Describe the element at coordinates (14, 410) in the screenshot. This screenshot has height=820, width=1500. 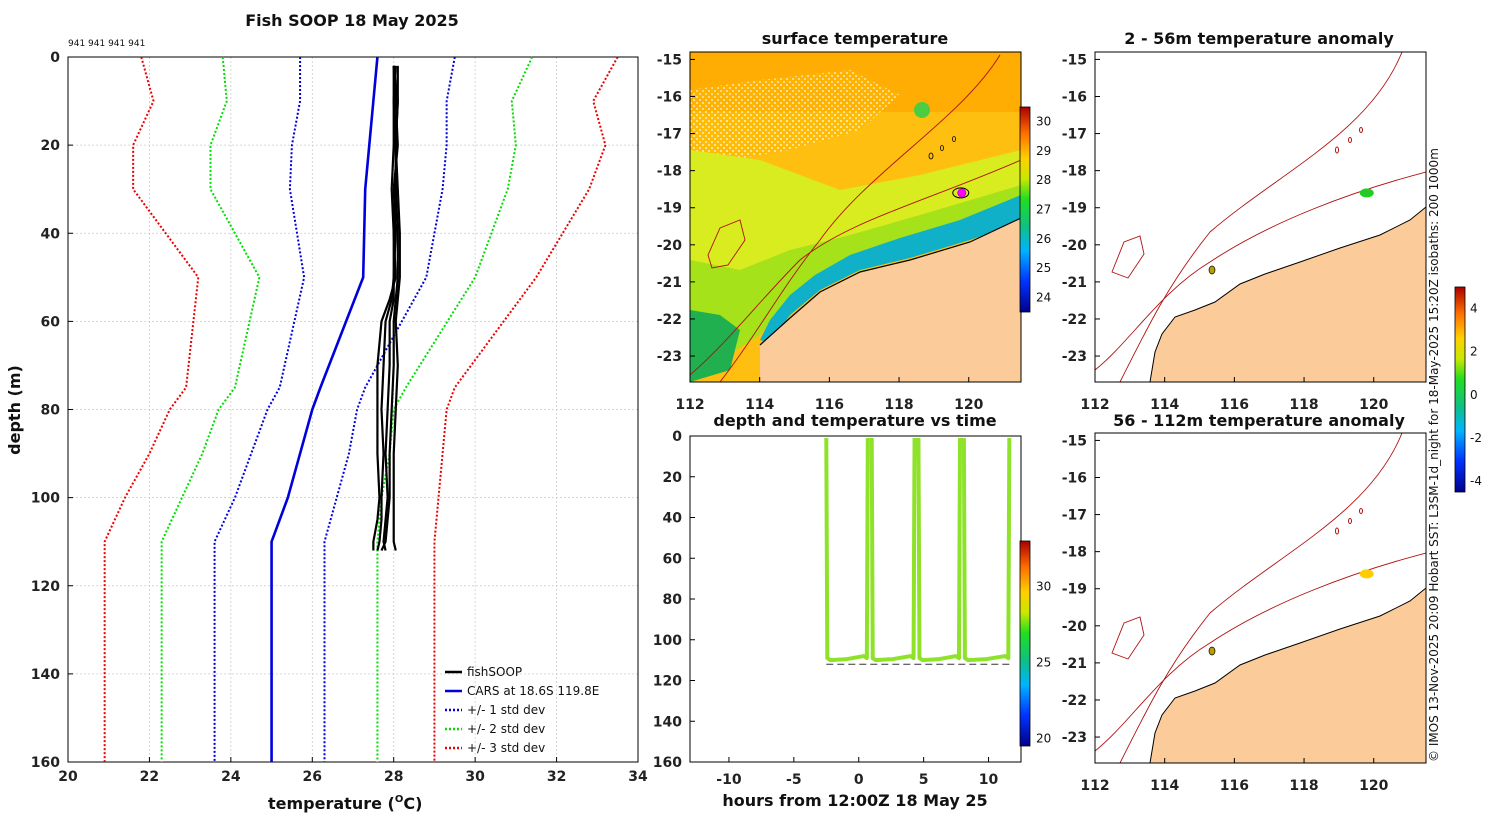
I see `profile-ylabel: depth (m)` at that location.